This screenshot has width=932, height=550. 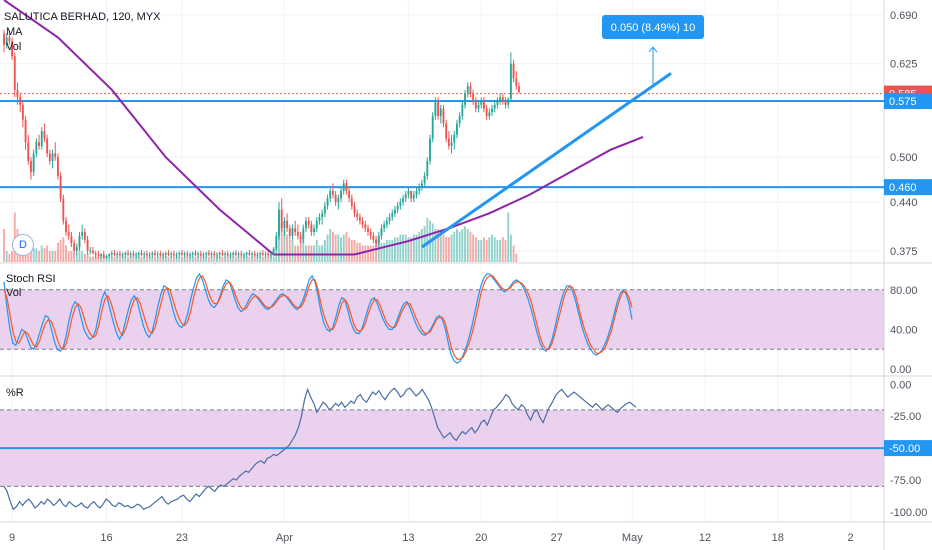 I want to click on dividend-badge: D, so click(x=23, y=245).